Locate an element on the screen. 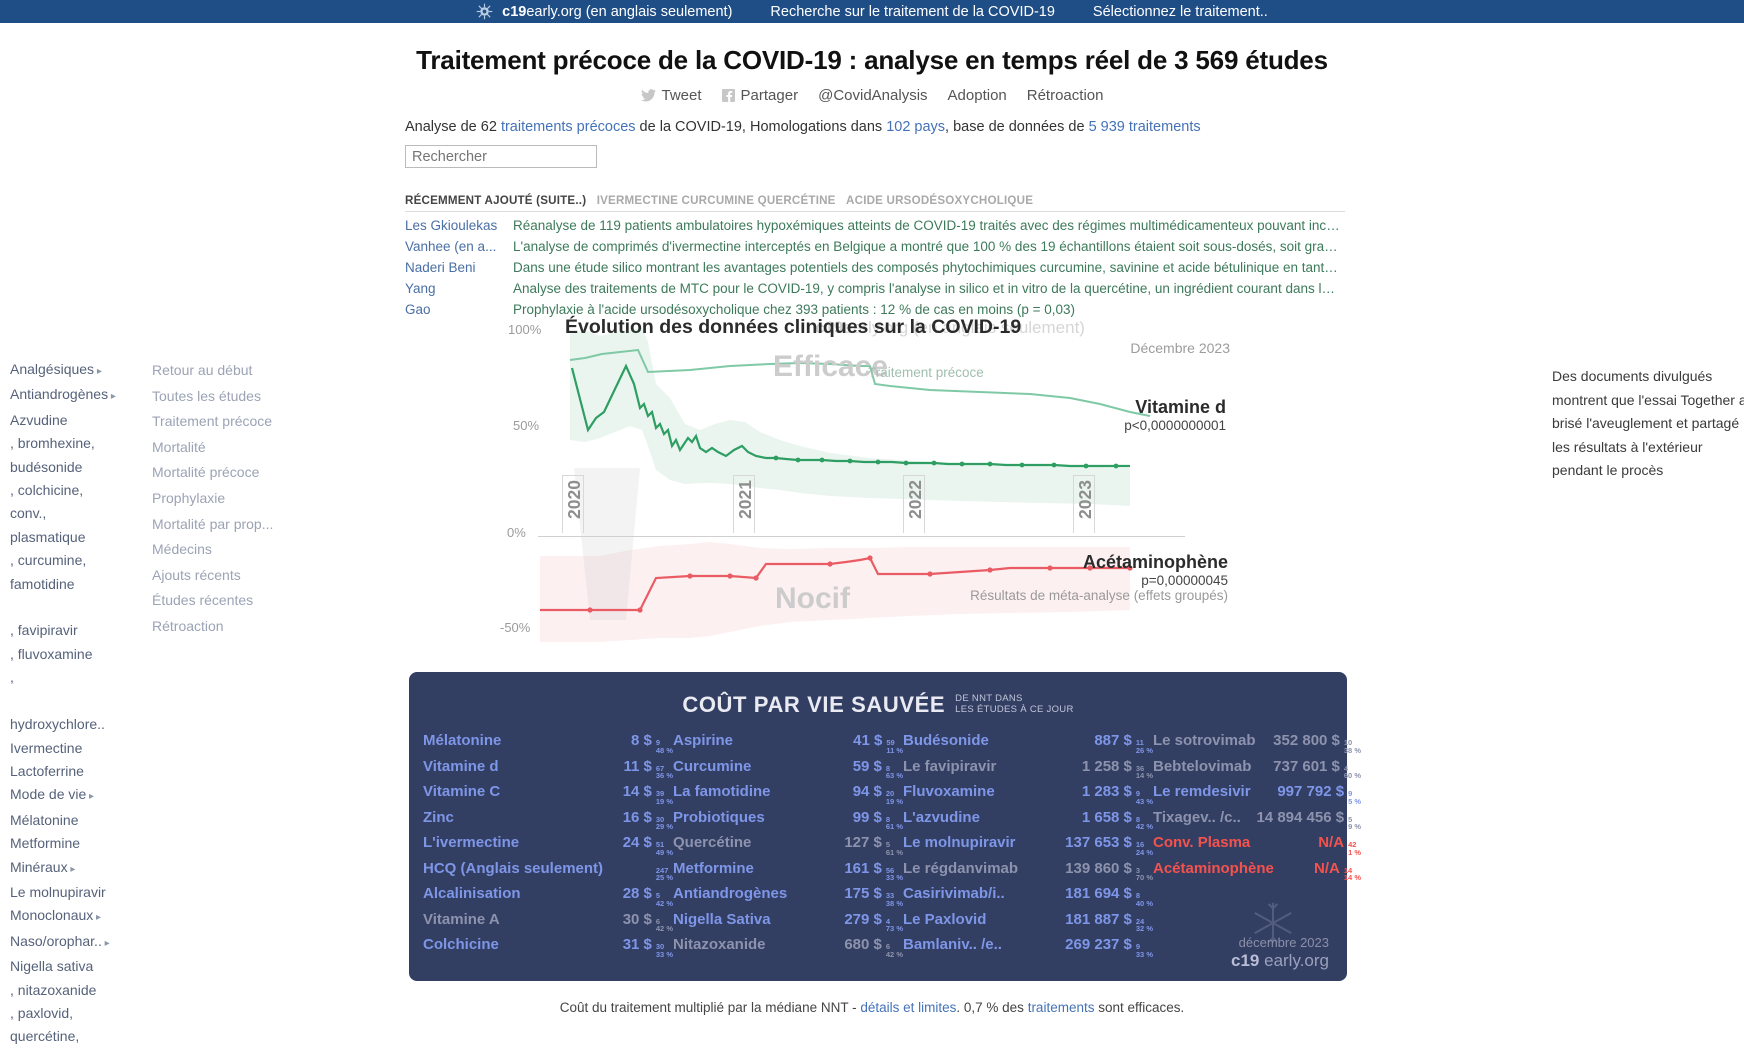 This screenshot has height=1049, width=1744. sidebar-treatment-item: Monoclonaux ▸ is located at coordinates (56, 915).